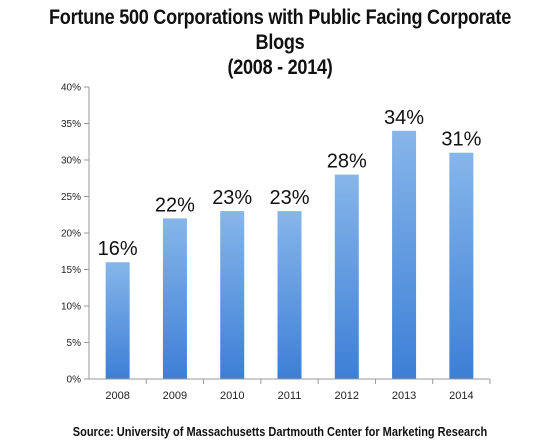 The height and width of the screenshot is (447, 560). I want to click on y-tick-label: 30%, so click(71, 161).